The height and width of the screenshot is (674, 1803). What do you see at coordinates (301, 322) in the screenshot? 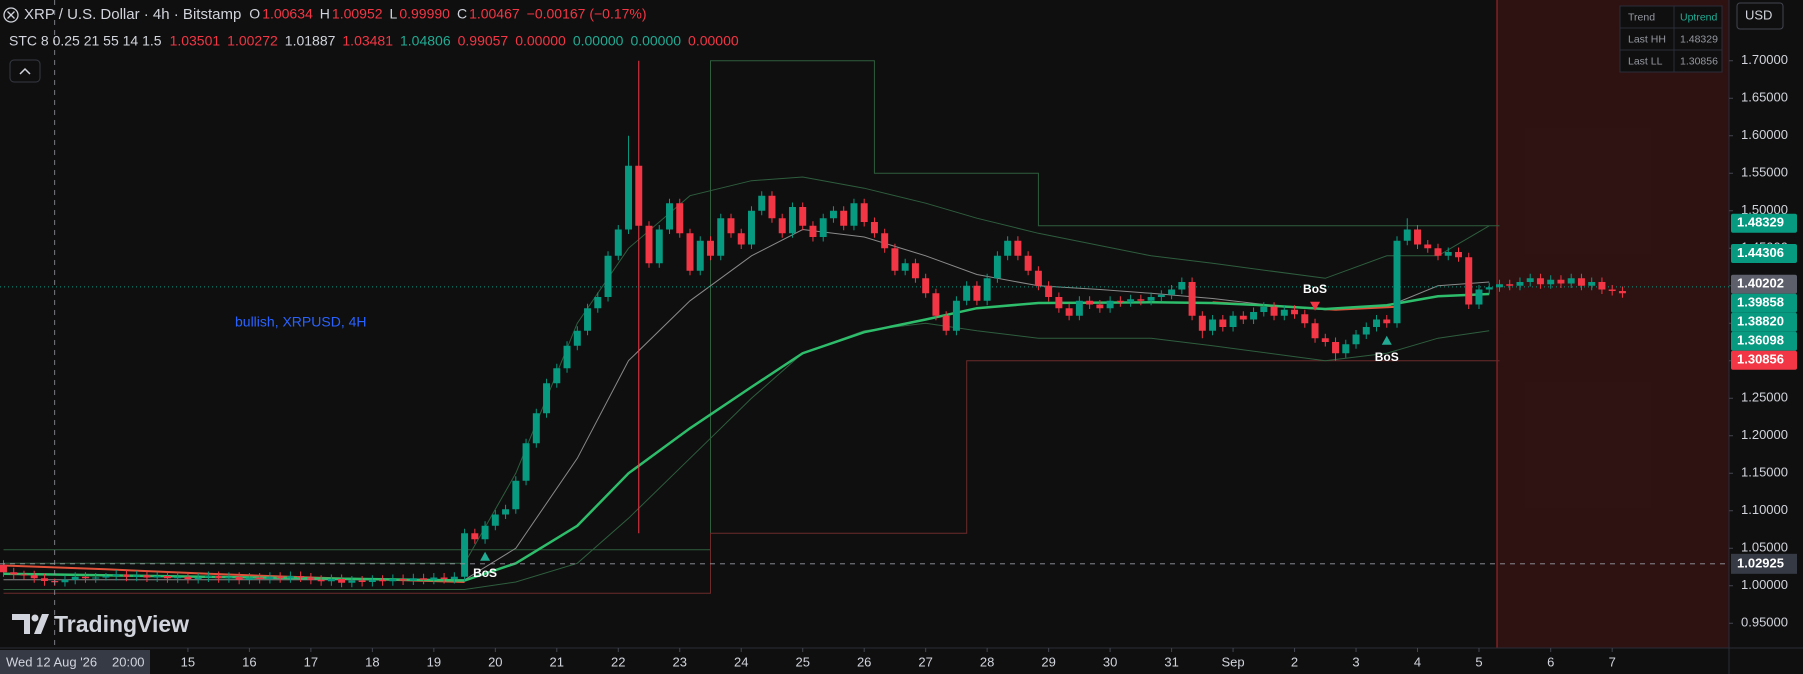
I see `annotation-text: bullish, XRPUSD, 4H` at bounding box center [301, 322].